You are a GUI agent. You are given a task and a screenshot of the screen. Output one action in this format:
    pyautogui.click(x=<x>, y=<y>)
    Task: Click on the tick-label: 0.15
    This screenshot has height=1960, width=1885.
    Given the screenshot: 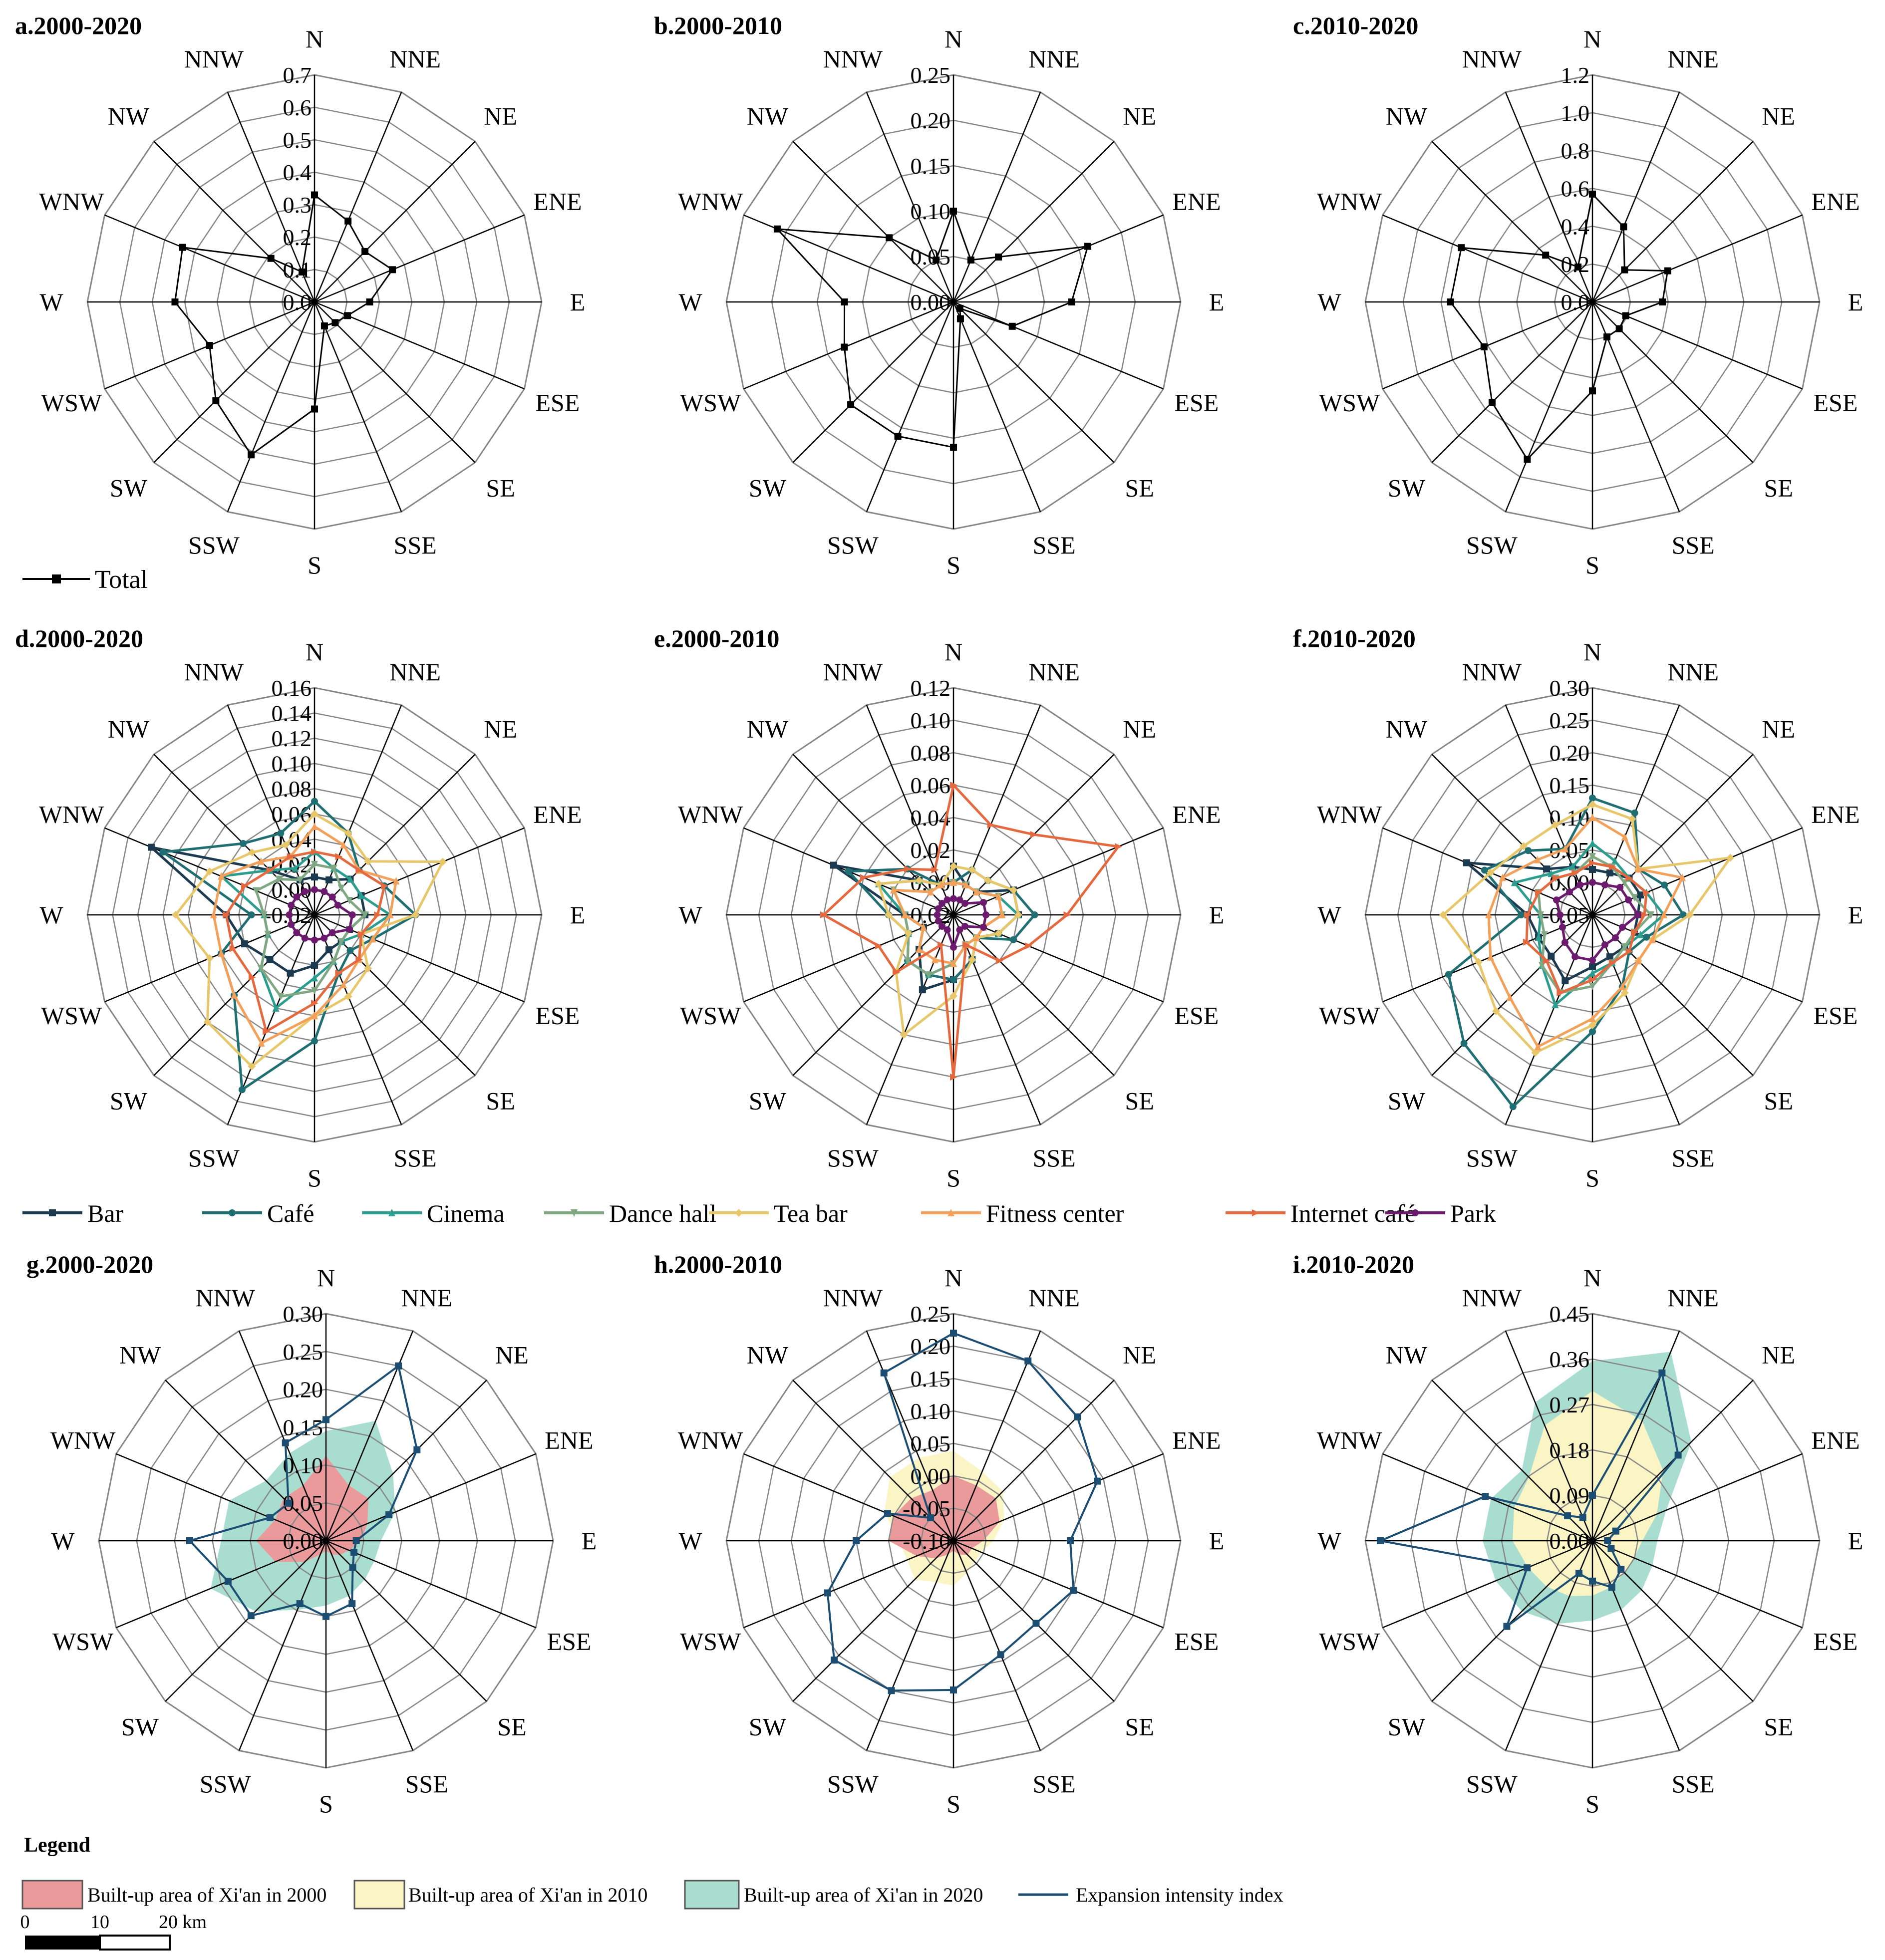 What is the action you would take?
    pyautogui.click(x=1570, y=785)
    